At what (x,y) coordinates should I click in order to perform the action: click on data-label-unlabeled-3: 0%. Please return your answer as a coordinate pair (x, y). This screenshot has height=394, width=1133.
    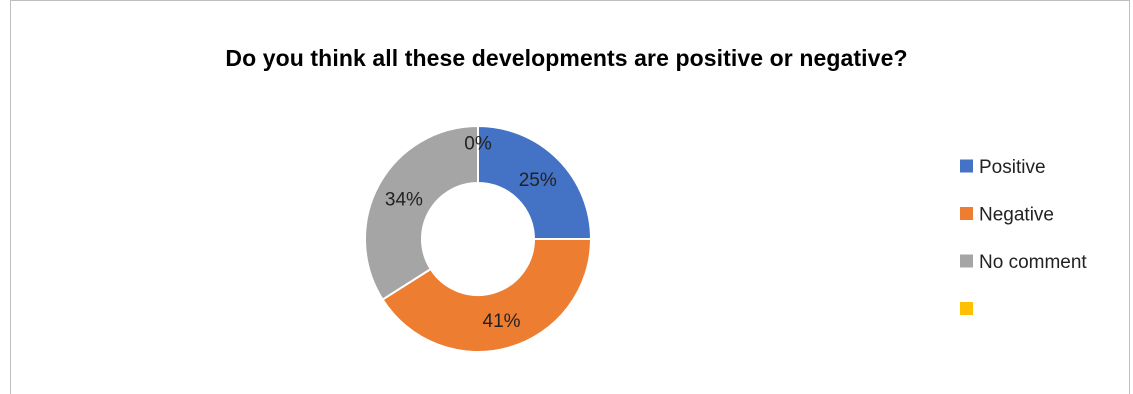
    Looking at the image, I should click on (478, 144).